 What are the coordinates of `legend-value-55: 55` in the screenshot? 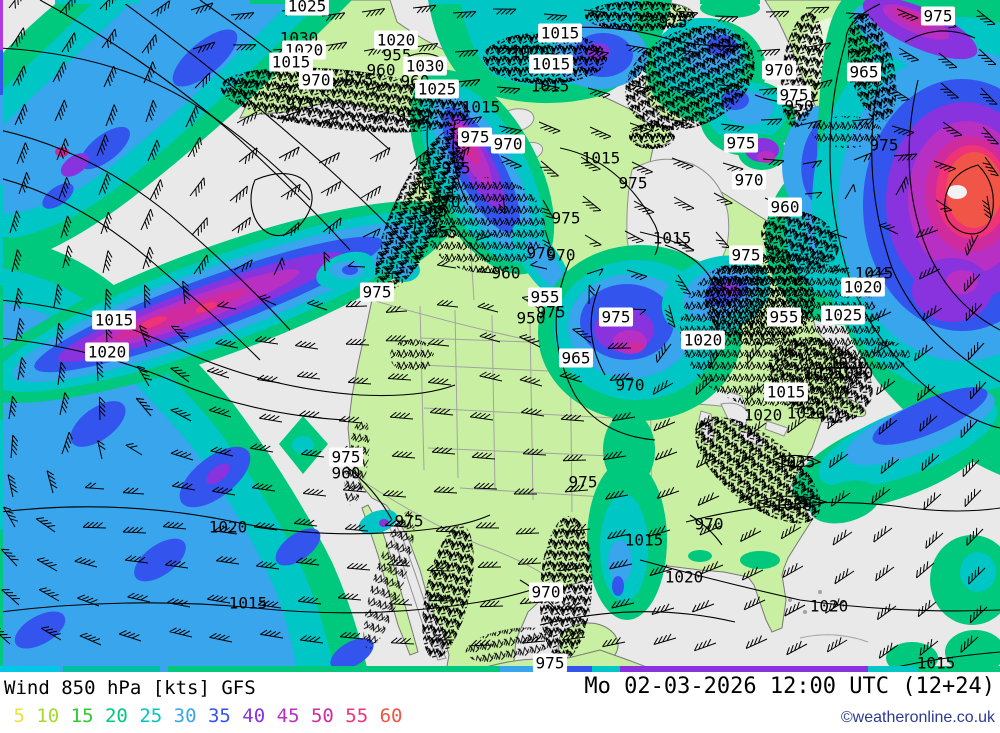 It's located at (351, 716).